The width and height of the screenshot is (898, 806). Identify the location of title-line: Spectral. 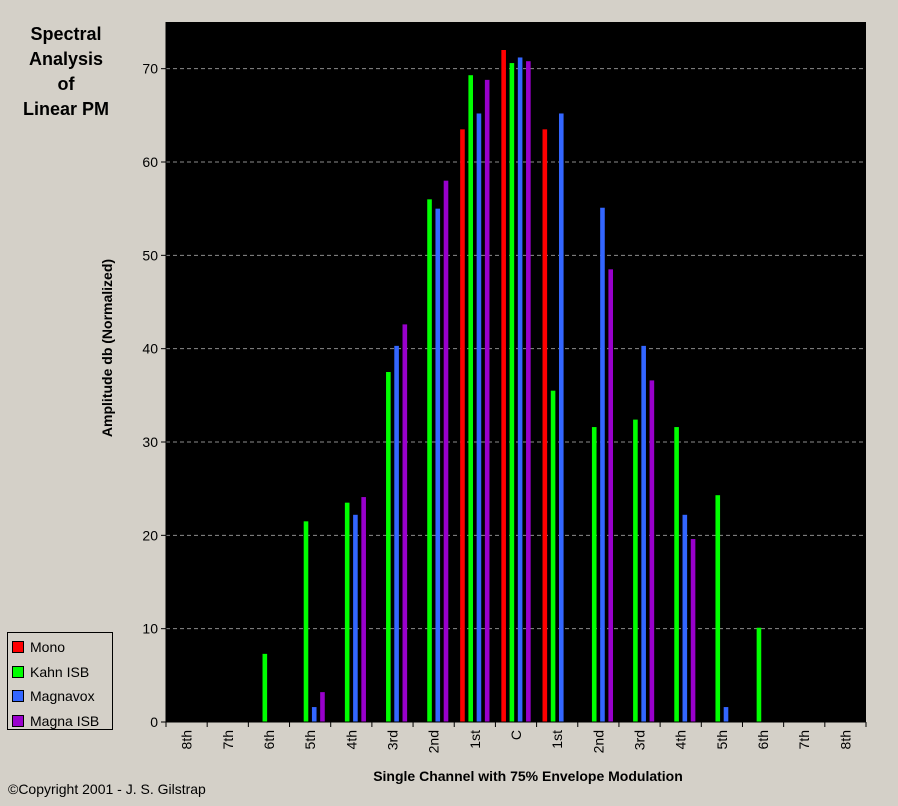
(66, 34).